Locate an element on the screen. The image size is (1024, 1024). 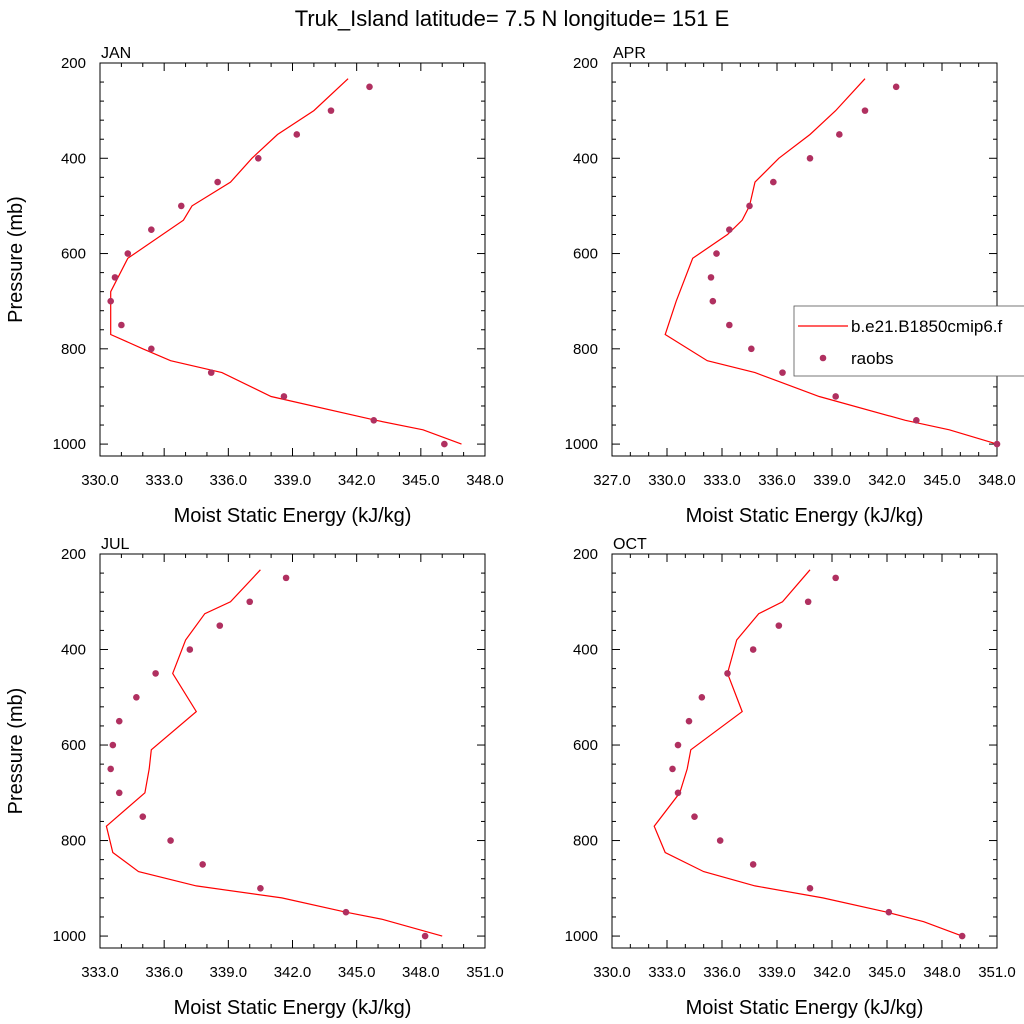
legend-box is located at coordinates (908, 341).